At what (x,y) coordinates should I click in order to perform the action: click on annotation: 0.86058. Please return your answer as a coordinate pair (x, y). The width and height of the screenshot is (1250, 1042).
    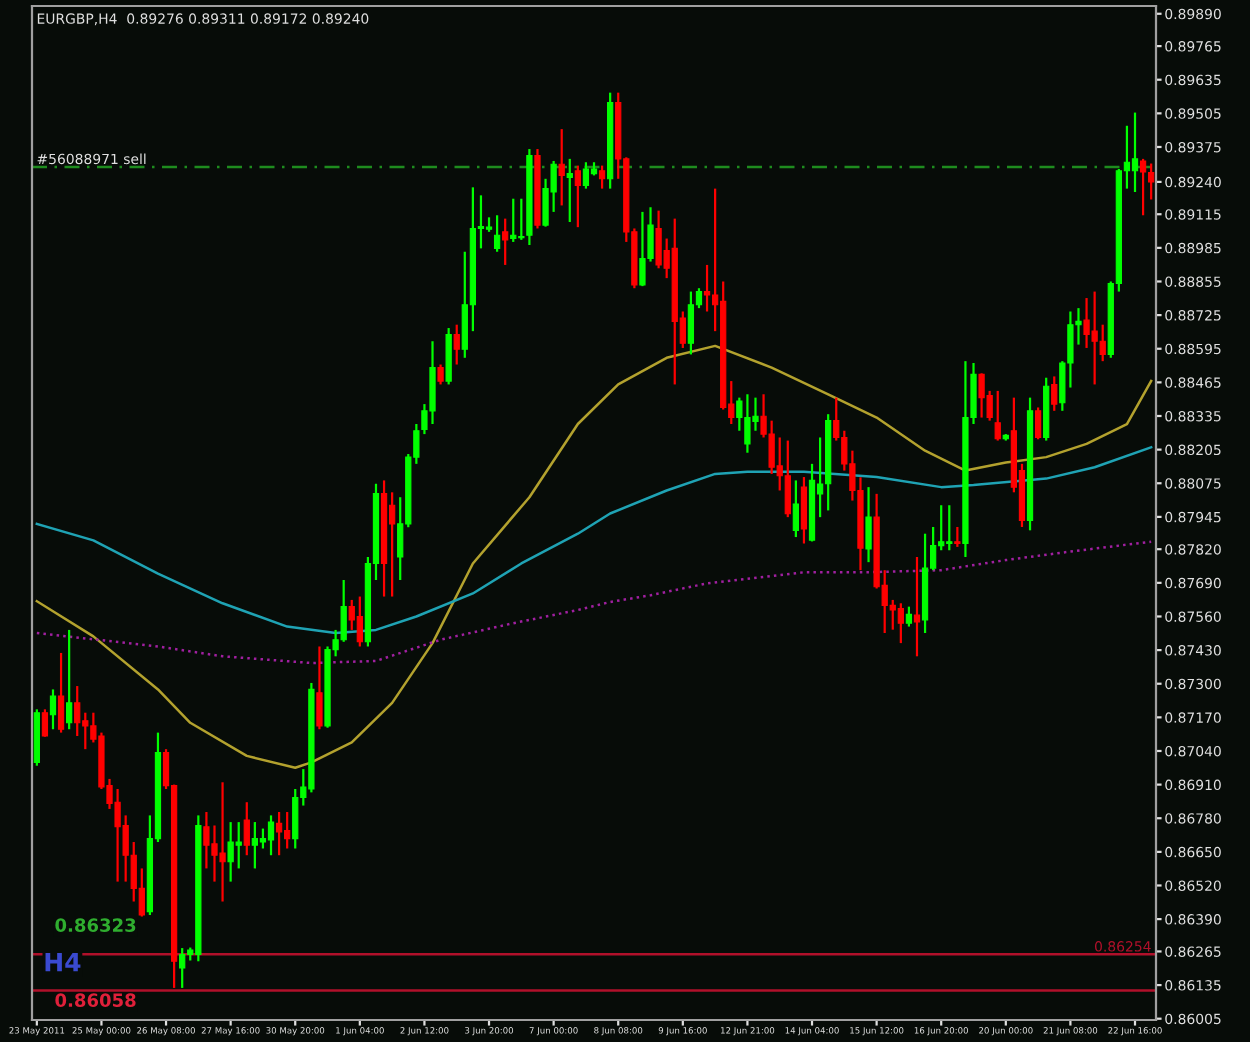
    Looking at the image, I should click on (95, 1000).